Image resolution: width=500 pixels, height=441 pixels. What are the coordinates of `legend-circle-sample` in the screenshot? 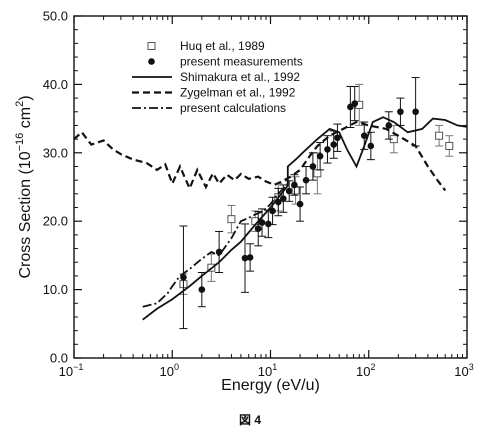 It's located at (151, 61).